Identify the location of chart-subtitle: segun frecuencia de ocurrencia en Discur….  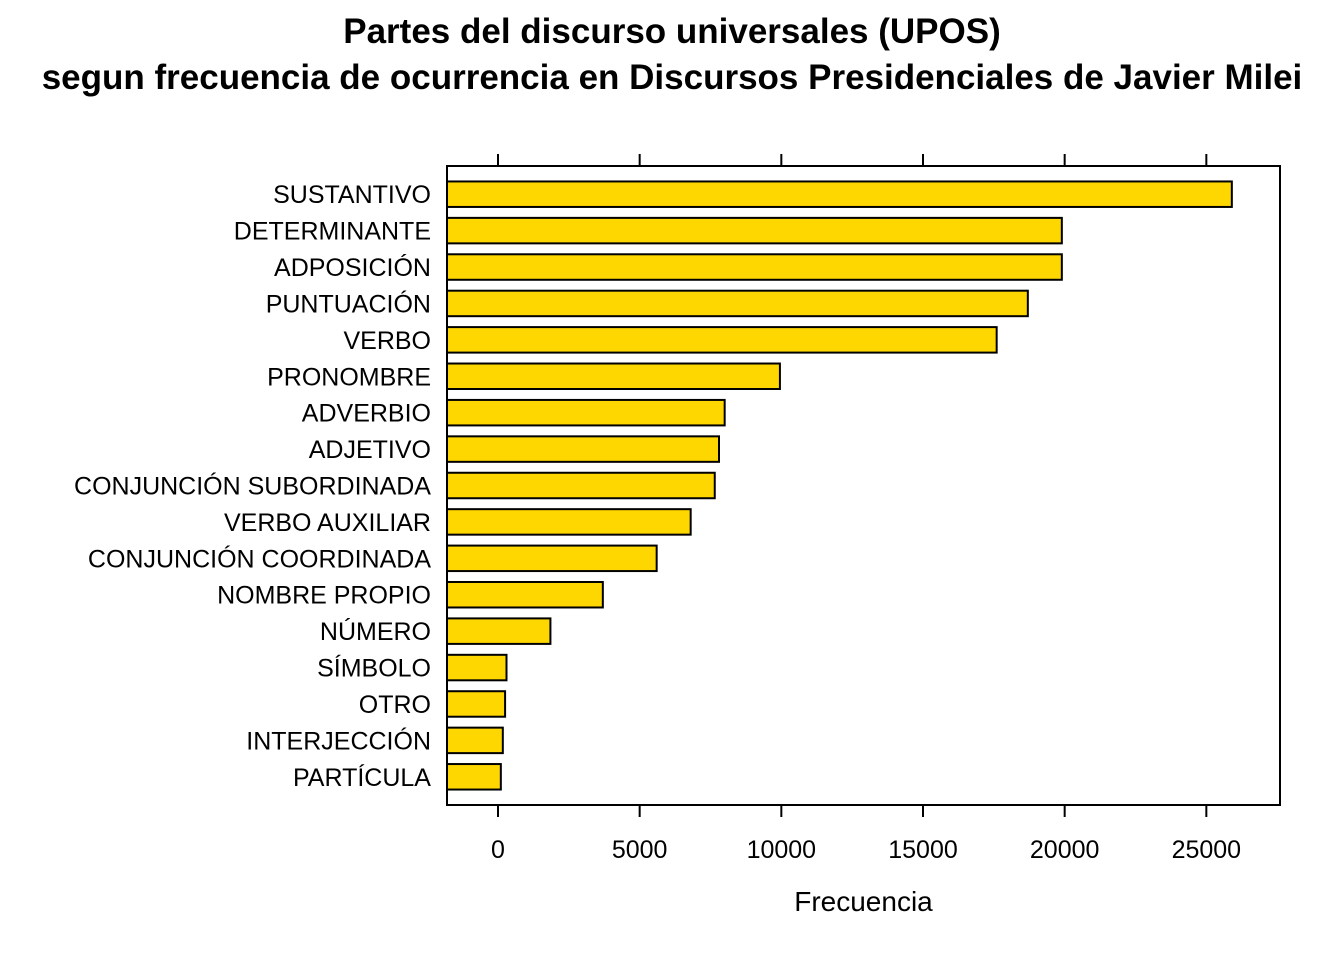
(672, 77).